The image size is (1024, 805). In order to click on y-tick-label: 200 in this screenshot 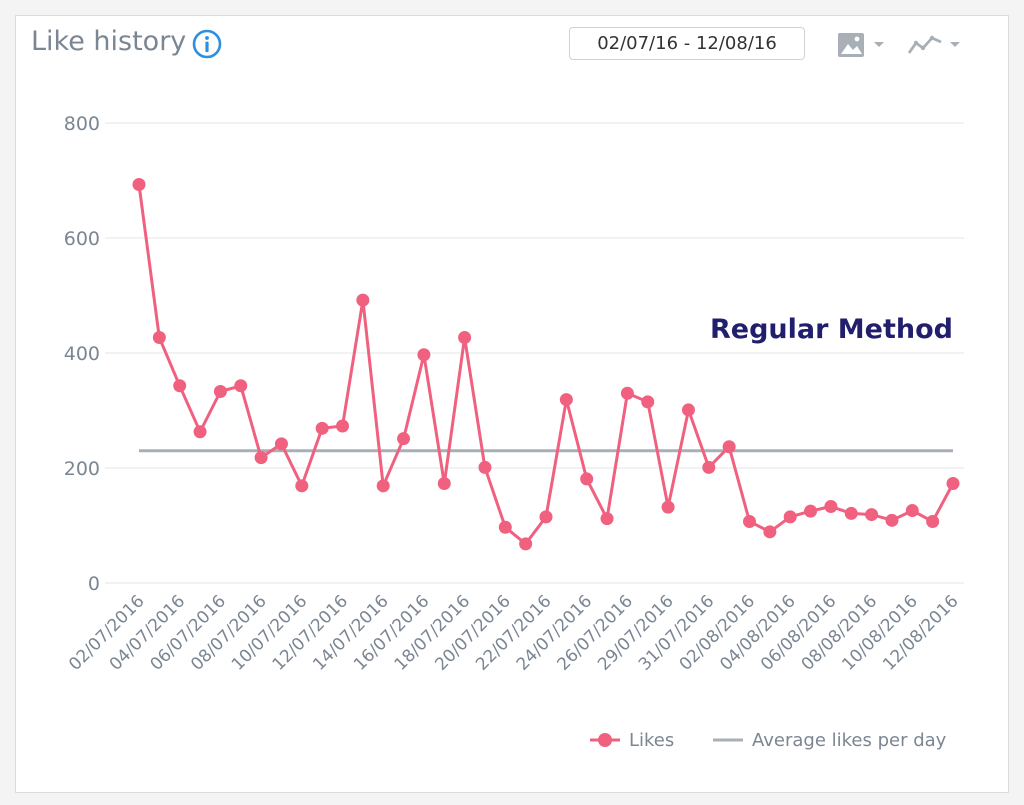, I will do `click(82, 469)`.